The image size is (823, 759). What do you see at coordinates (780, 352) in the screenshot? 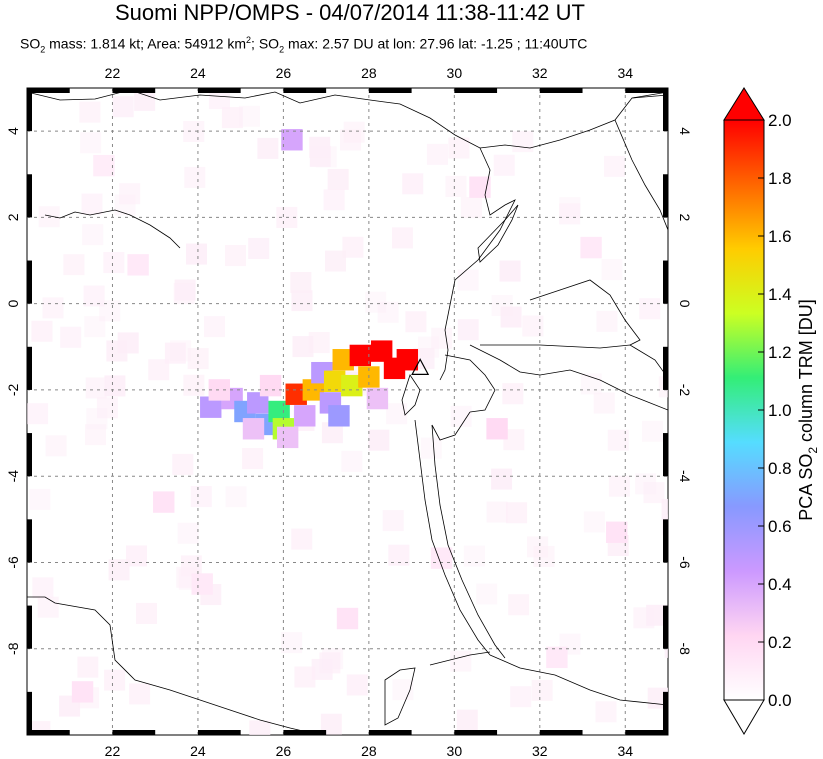
I see `colorbar-tick-label: 1.2` at bounding box center [780, 352].